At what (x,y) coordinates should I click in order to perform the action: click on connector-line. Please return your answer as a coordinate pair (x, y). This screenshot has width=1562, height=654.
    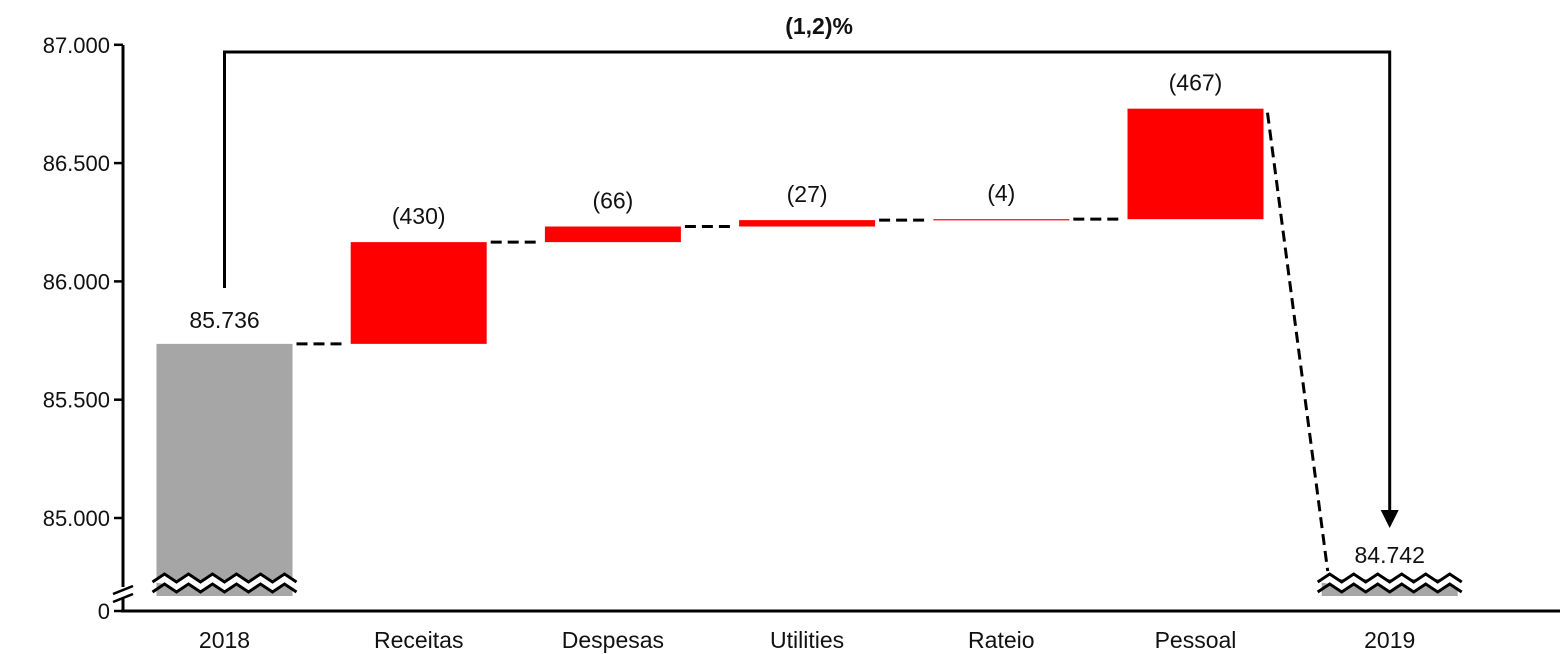
    Looking at the image, I should click on (1298, 342).